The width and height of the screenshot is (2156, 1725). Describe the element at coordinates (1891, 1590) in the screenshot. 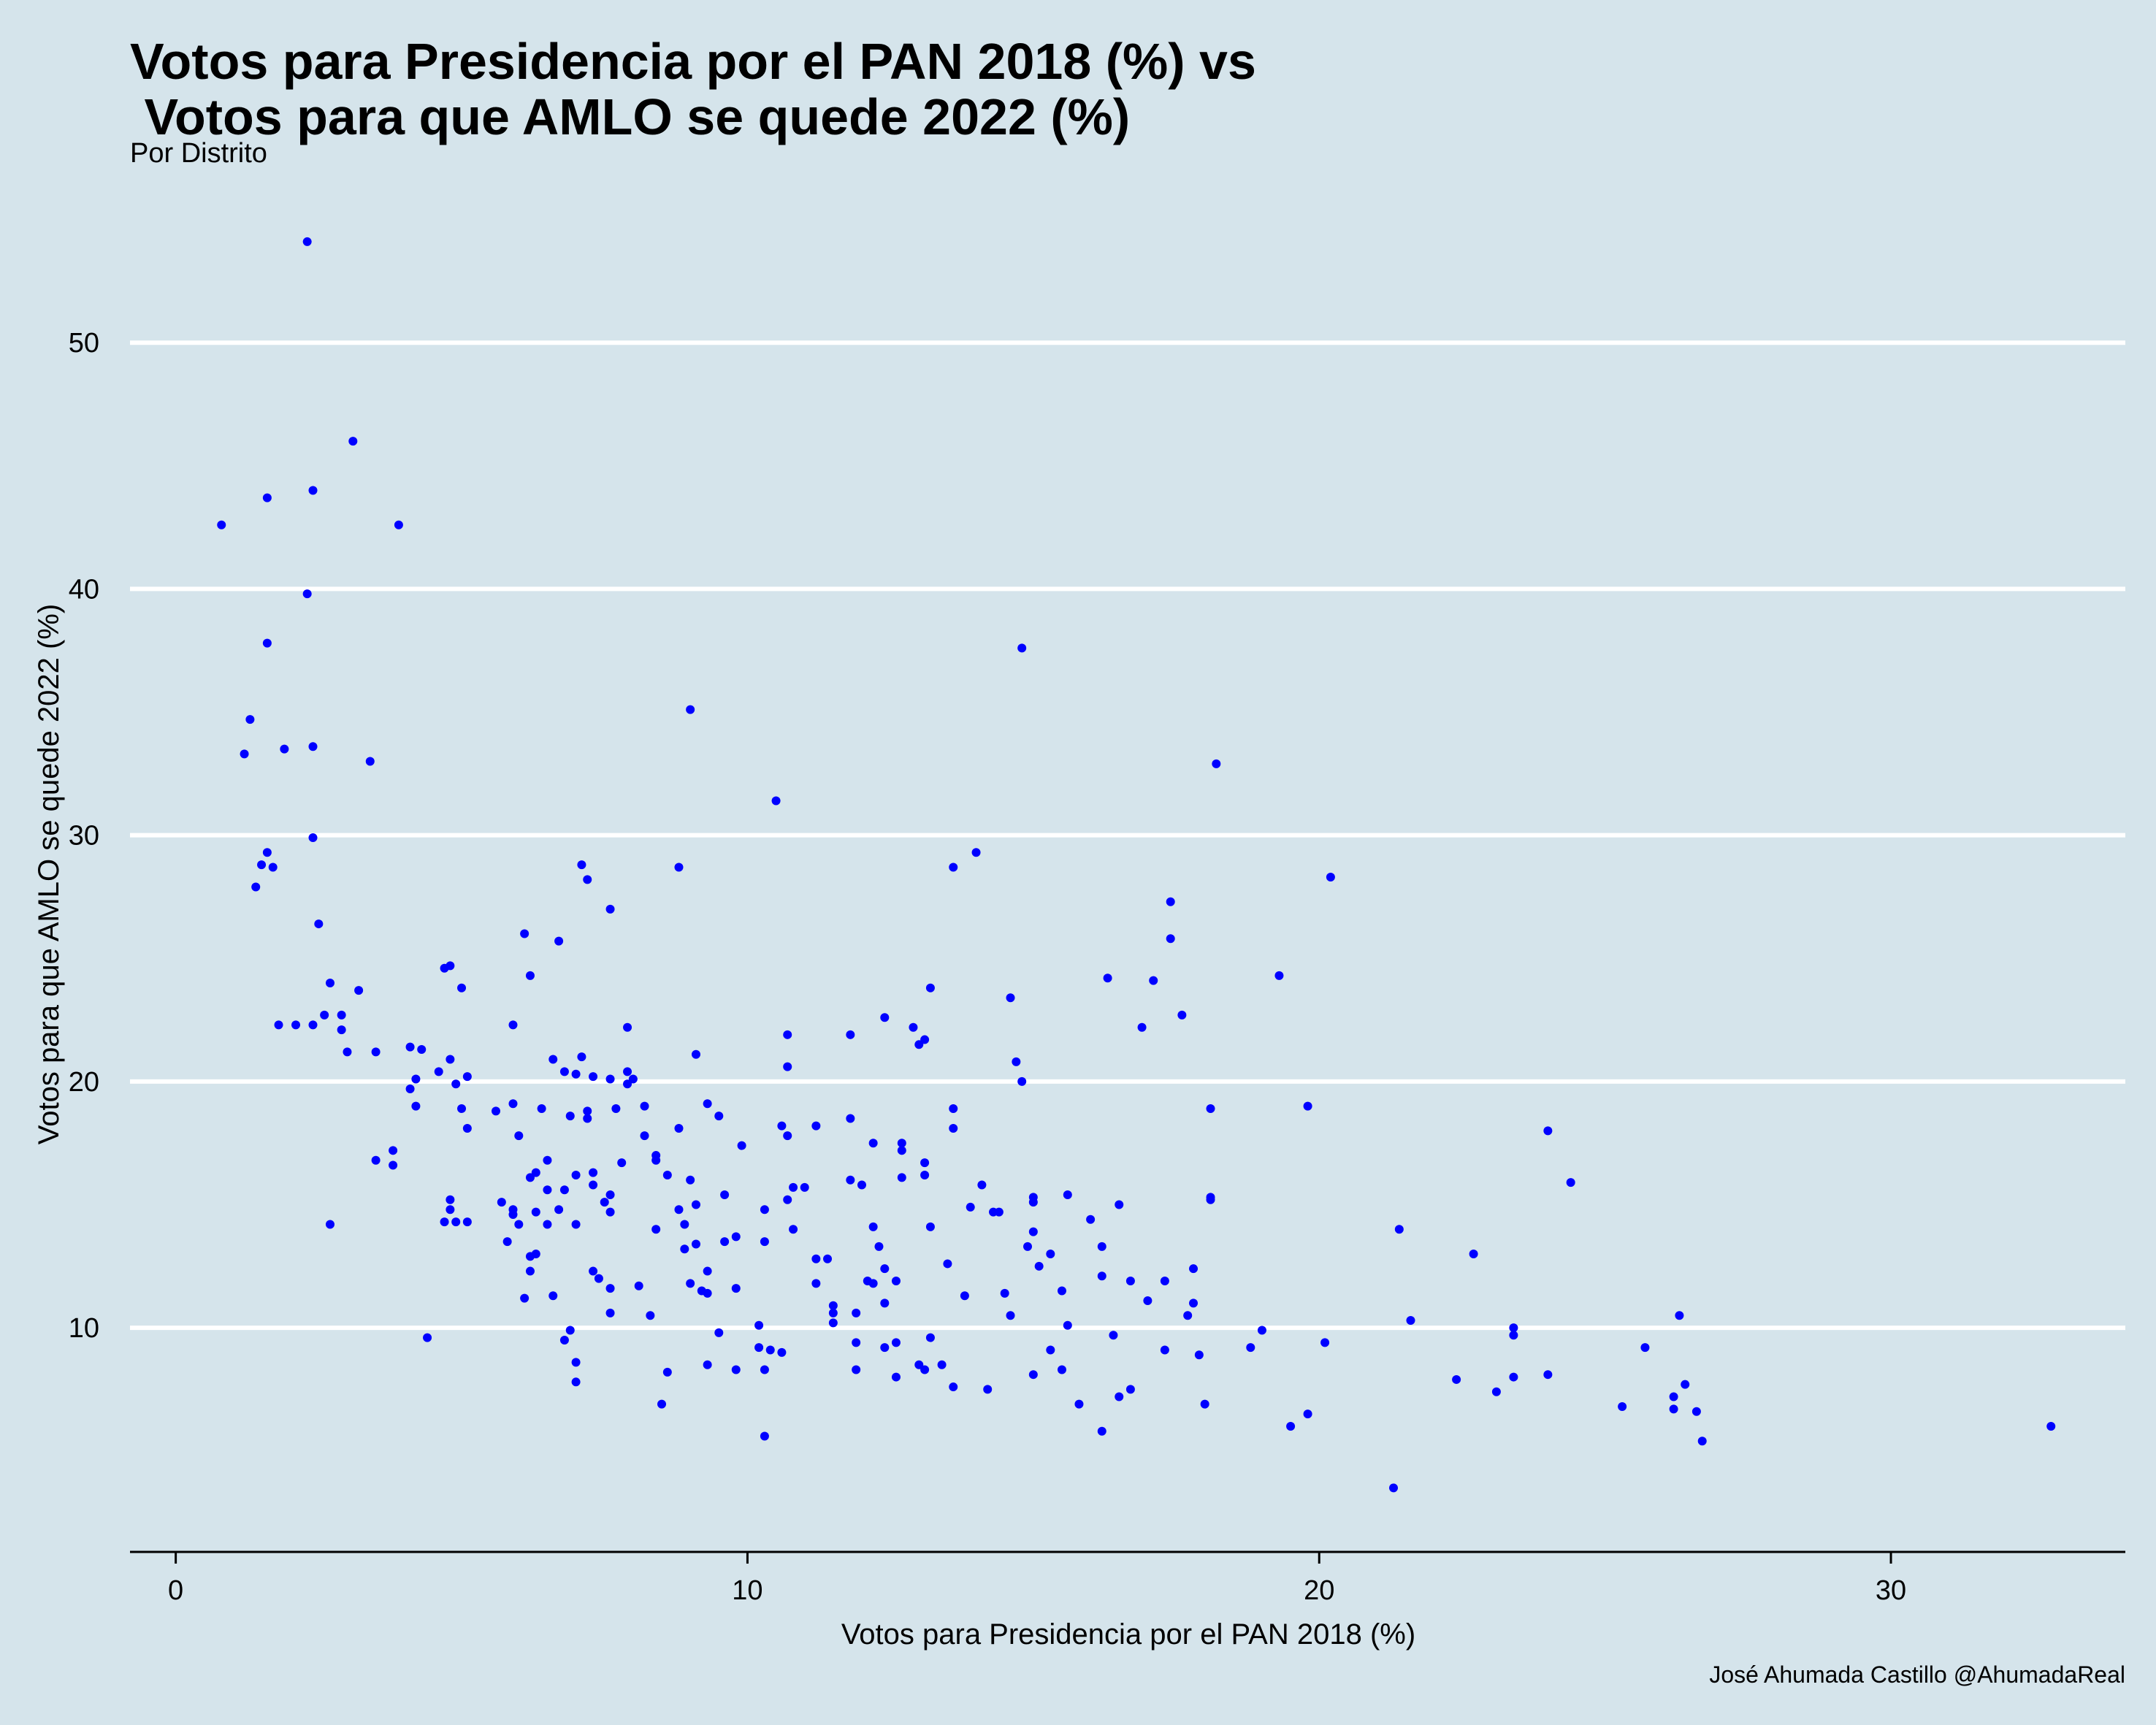

I see `x-tick-label: 30` at that location.